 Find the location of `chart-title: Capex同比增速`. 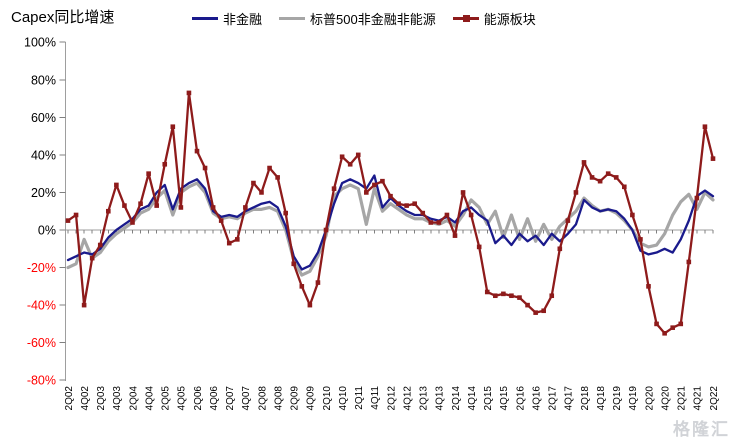

chart-title: Capex同比增速 is located at coordinates (63, 17).